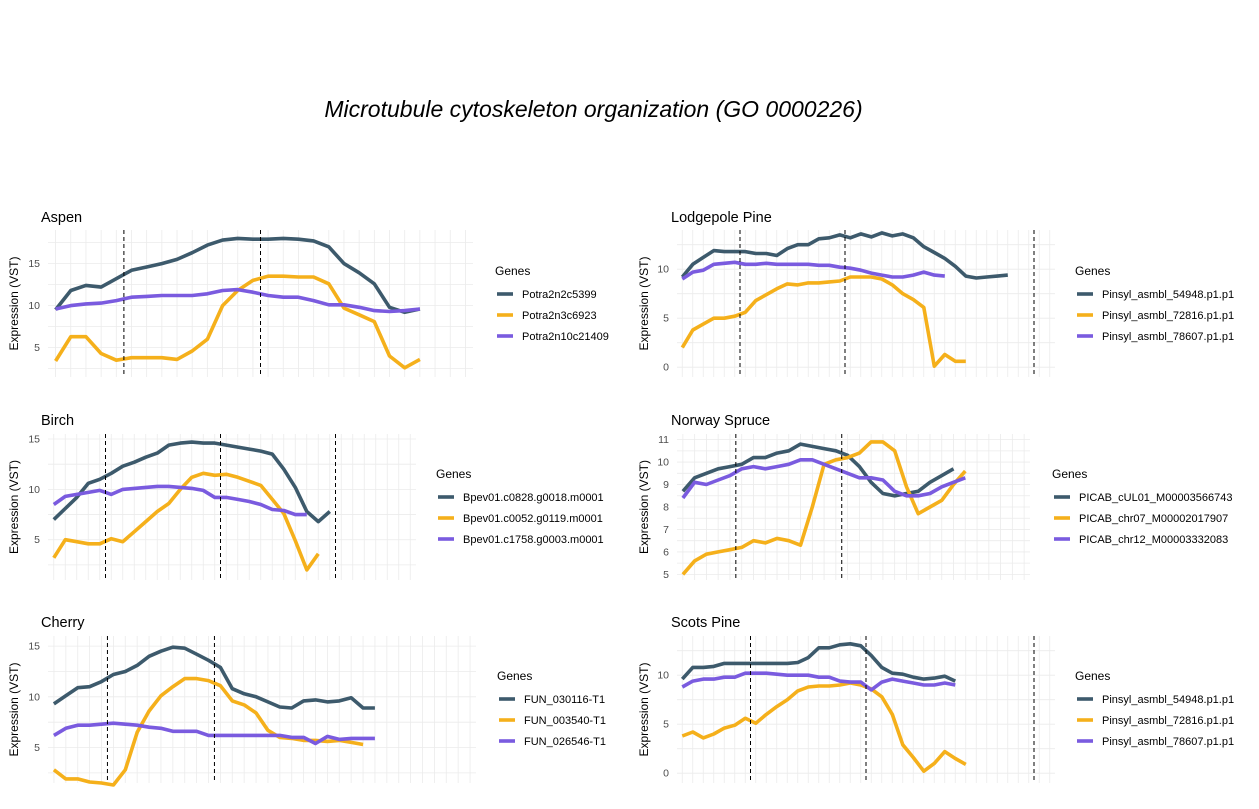 This screenshot has height=809, width=1259. Describe the element at coordinates (1153, 519) in the screenshot. I see `legend-label: PICAB_chr07_M00002017907` at that location.